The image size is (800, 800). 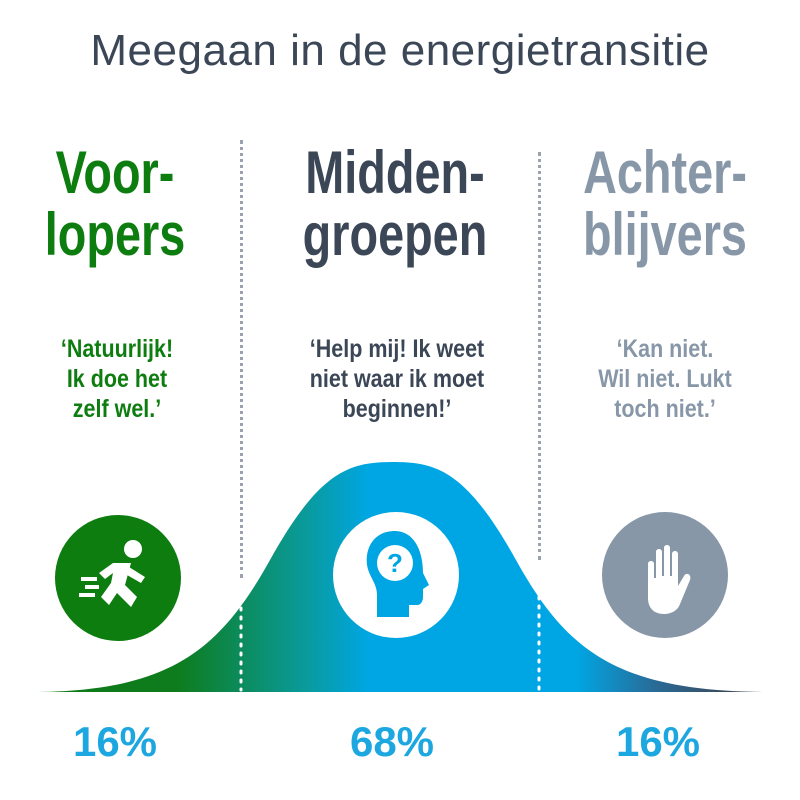 What do you see at coordinates (665, 234) in the screenshot?
I see `heading-achterblijvers-line-2: blijvers` at bounding box center [665, 234].